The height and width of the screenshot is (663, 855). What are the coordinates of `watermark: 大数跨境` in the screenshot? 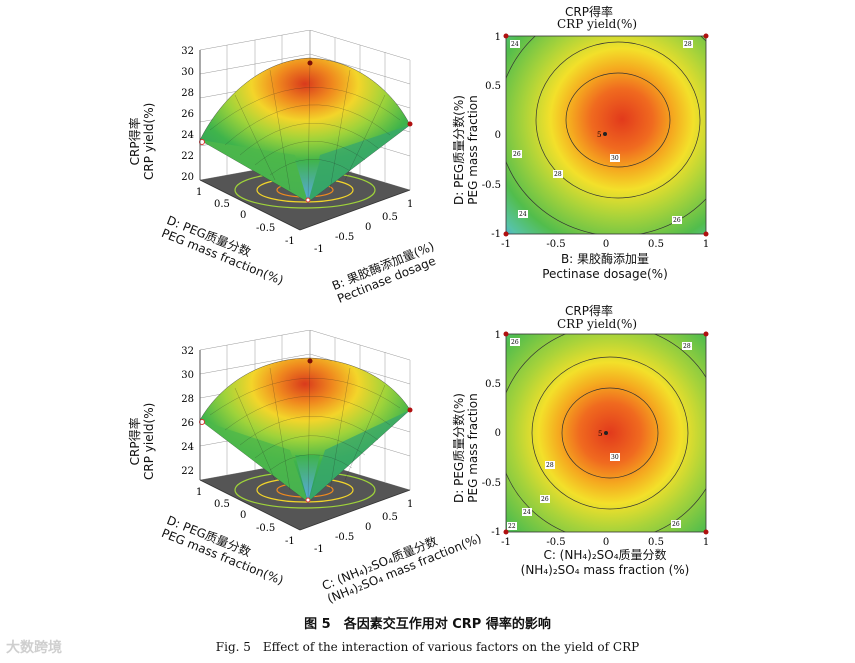 It's located at (34, 648).